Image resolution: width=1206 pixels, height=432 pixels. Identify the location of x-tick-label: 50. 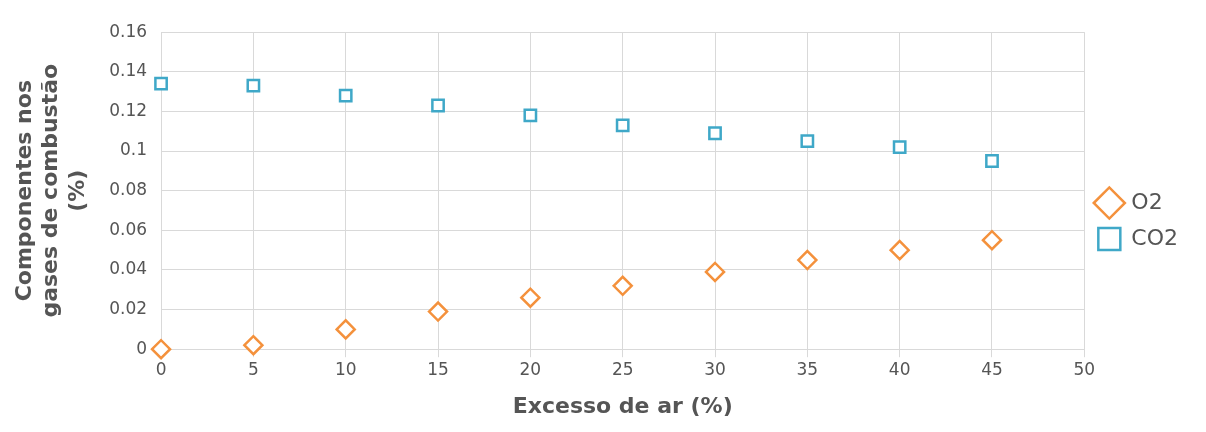
(1084, 368).